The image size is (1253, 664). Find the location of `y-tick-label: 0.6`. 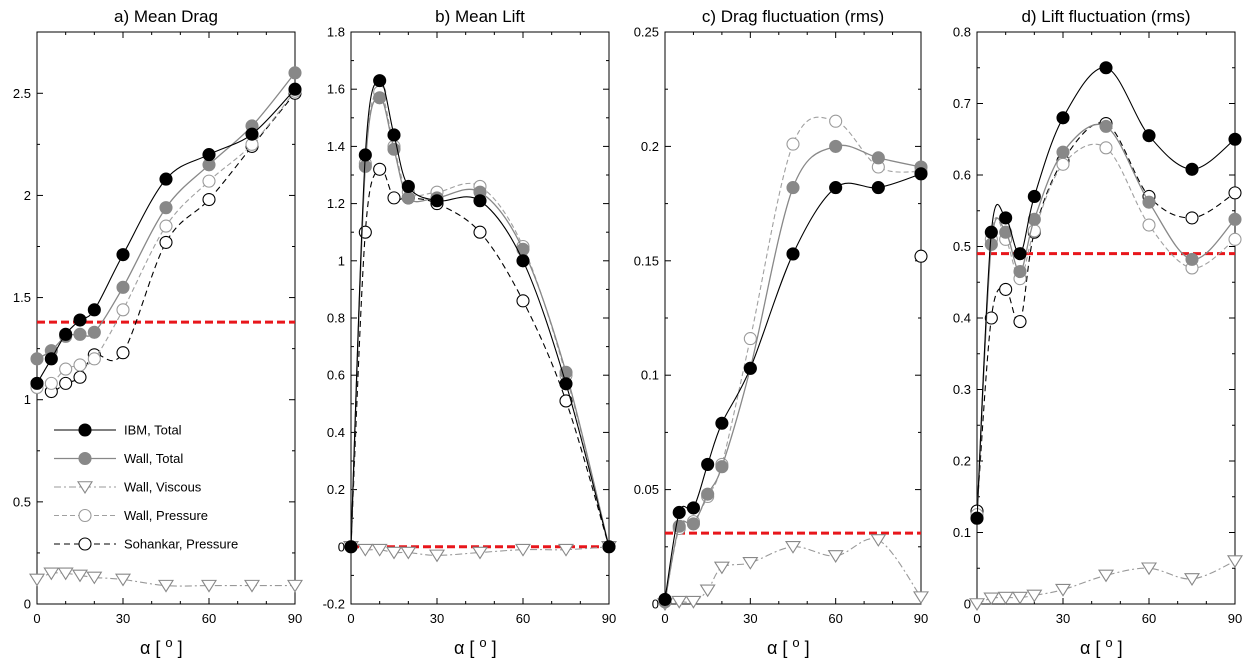

y-tick-label: 0.6 is located at coordinates (962, 175).